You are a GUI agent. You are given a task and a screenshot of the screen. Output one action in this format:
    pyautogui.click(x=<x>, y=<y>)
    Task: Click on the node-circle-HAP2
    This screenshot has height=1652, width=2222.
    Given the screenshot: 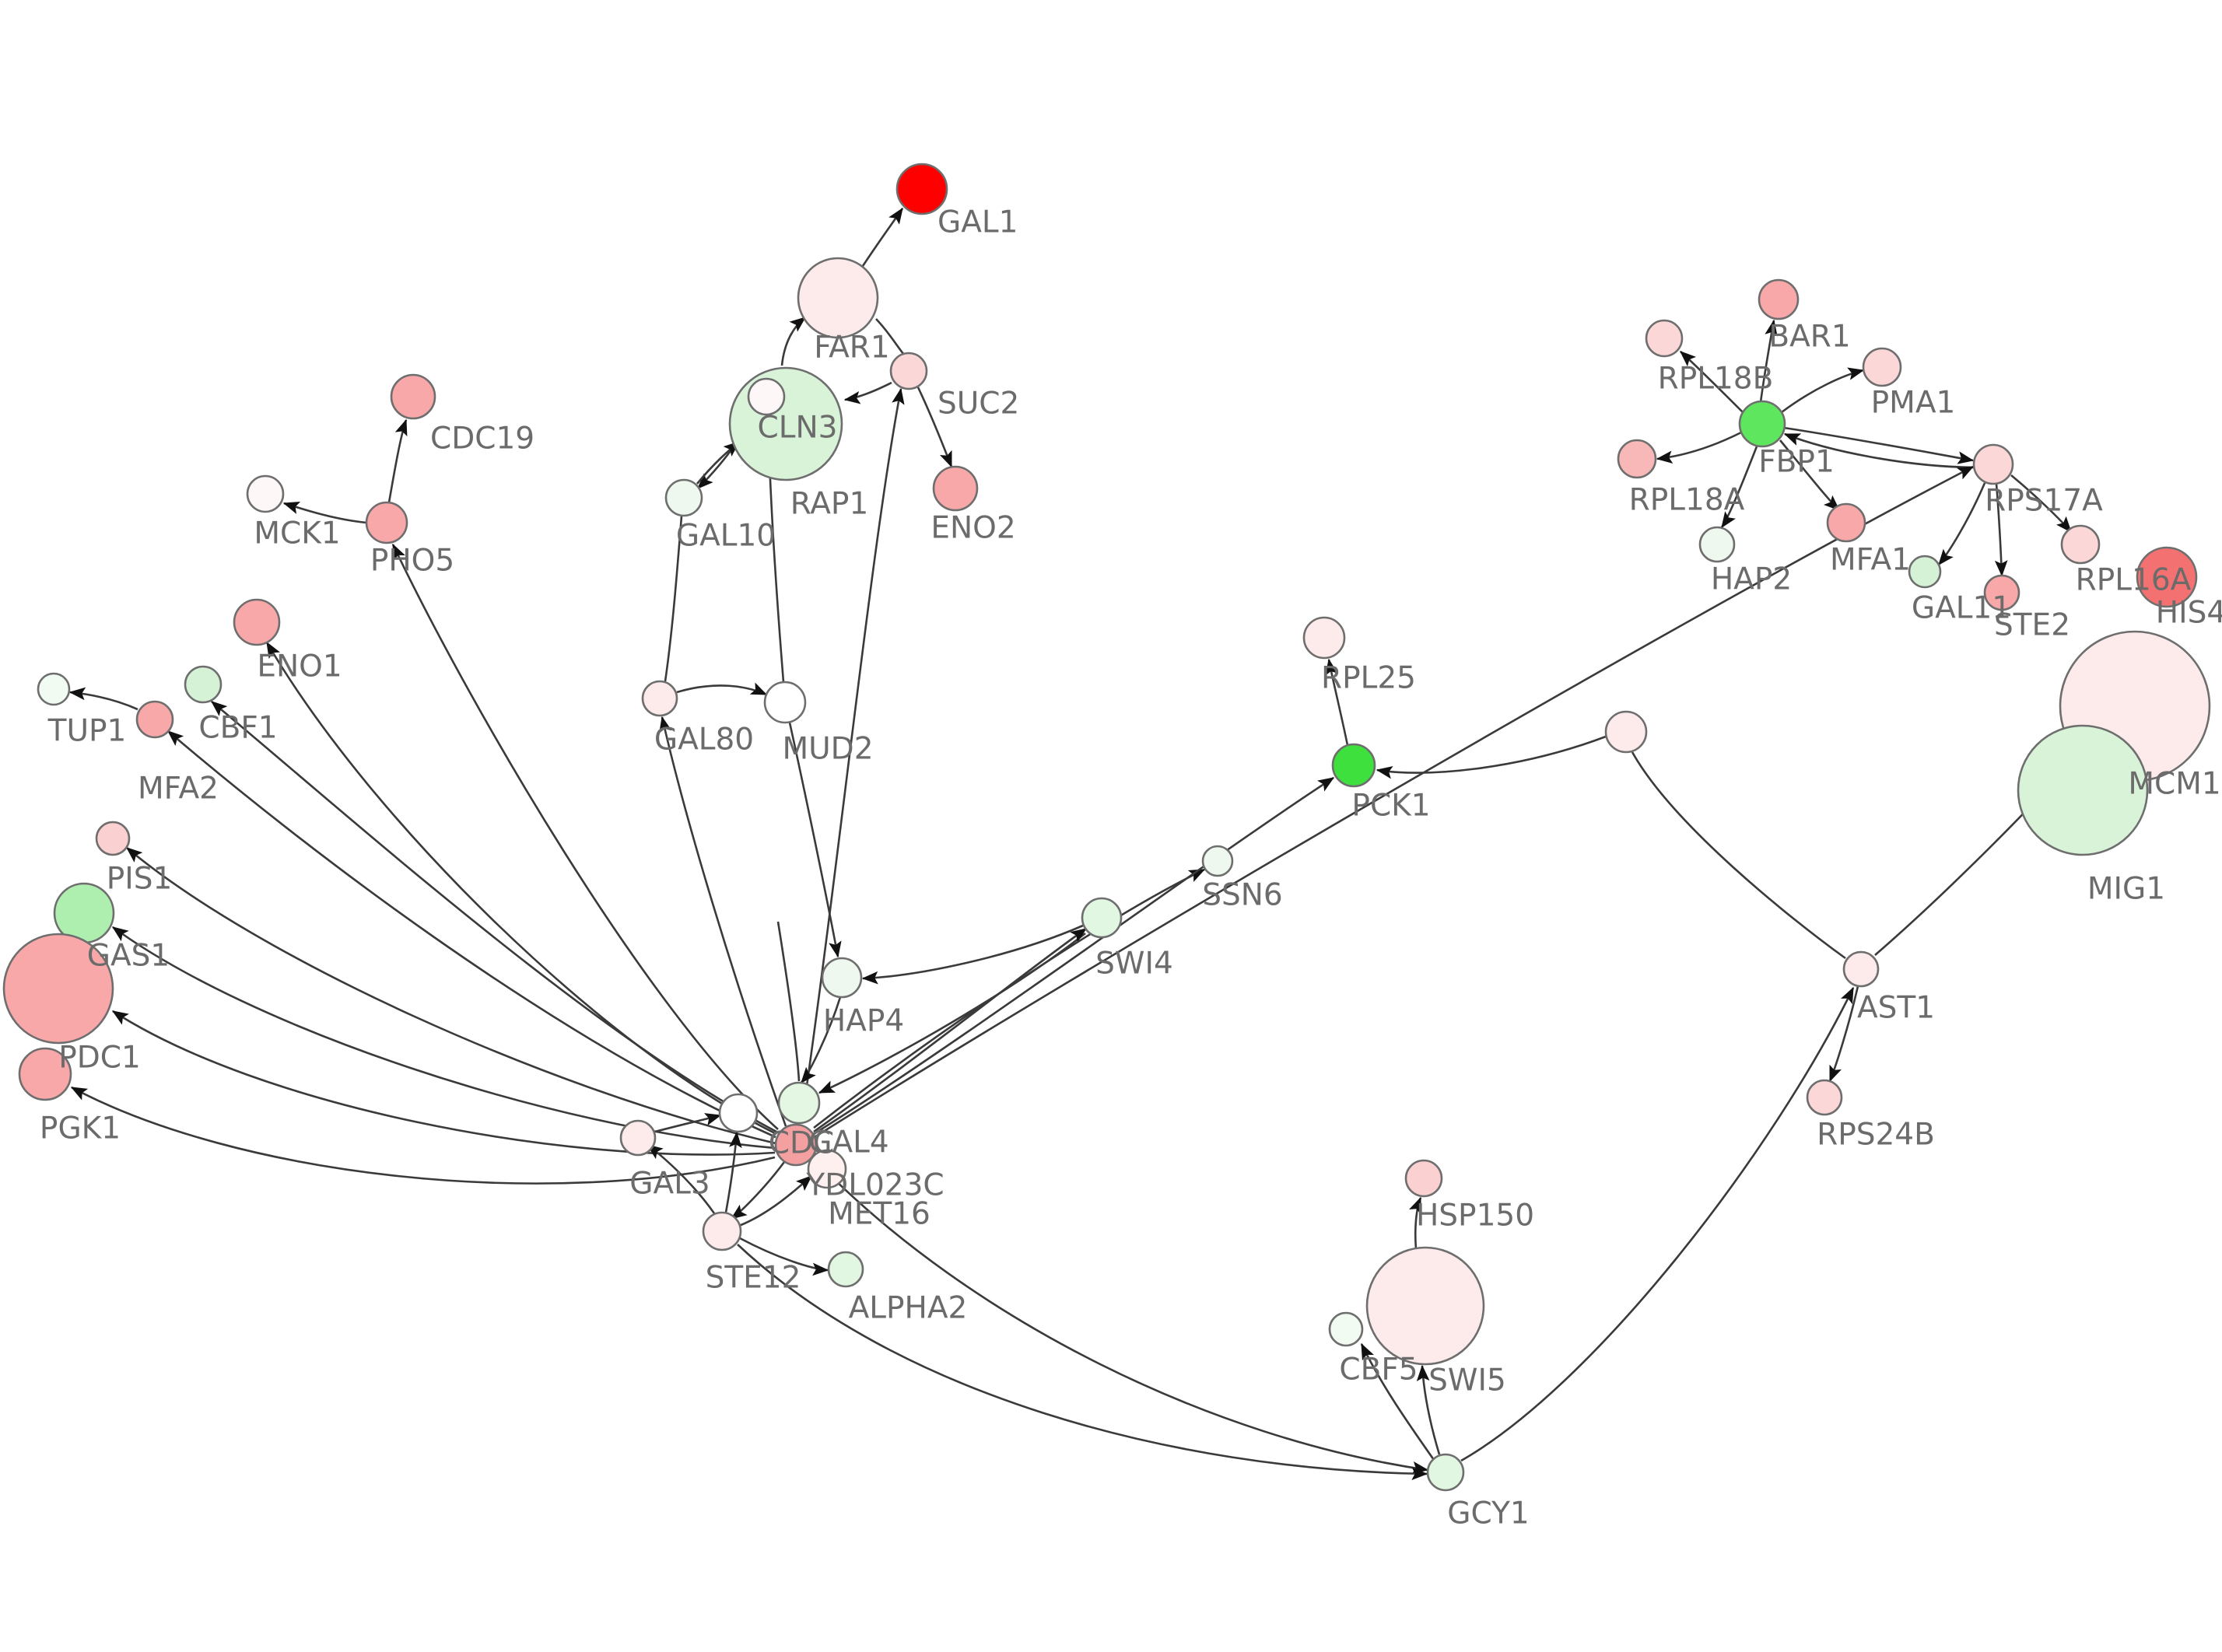 What is the action you would take?
    pyautogui.click(x=1717, y=545)
    